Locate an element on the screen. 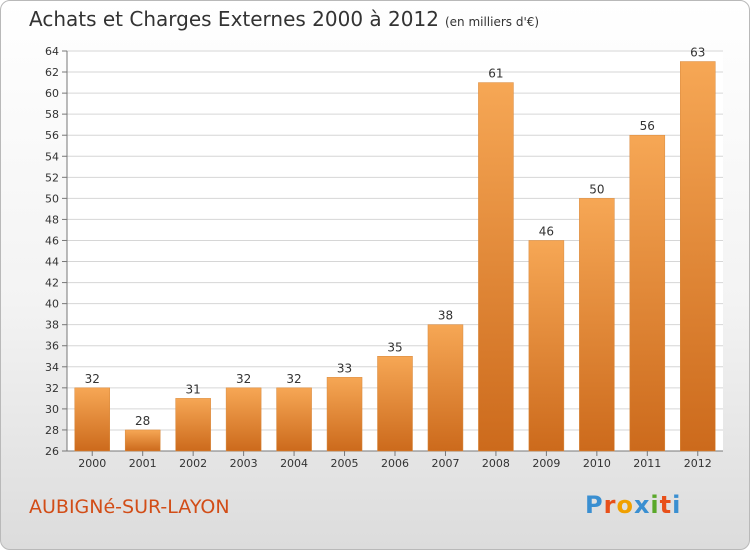  y-tick-label: 30 is located at coordinates (52, 409).